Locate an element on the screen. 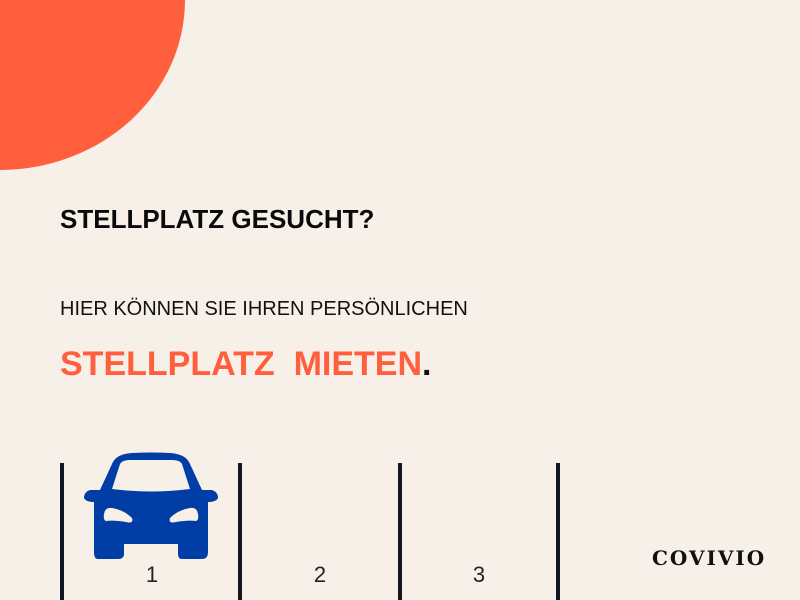 The width and height of the screenshot is (800, 600). covivio-logo: COVIVIO is located at coordinates (709, 558).